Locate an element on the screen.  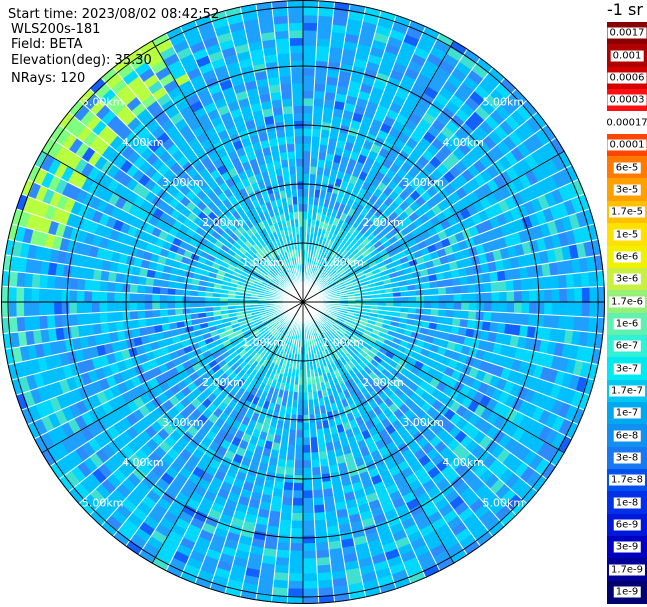
colorbar-tick-label: 0.0003 is located at coordinates (627, 100).